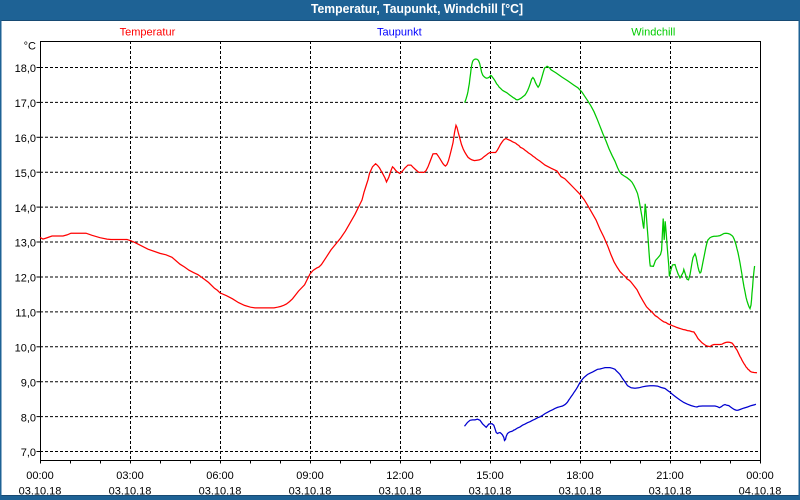  What do you see at coordinates (25, 314) in the screenshot?
I see `svg-text: 11,0` at bounding box center [25, 314].